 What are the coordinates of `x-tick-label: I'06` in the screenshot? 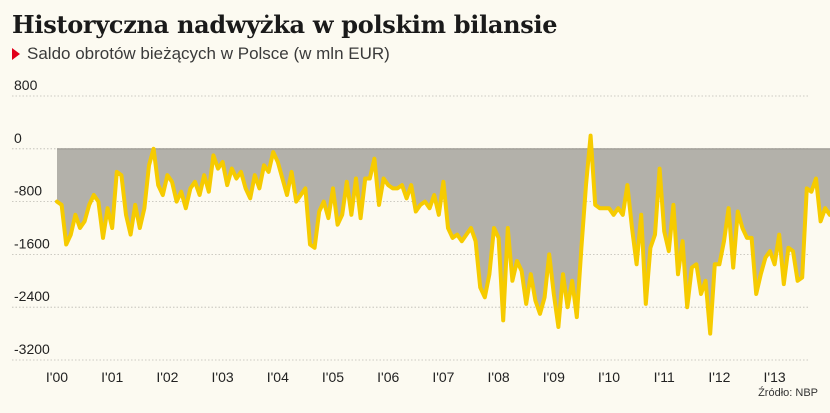 It's located at (388, 377).